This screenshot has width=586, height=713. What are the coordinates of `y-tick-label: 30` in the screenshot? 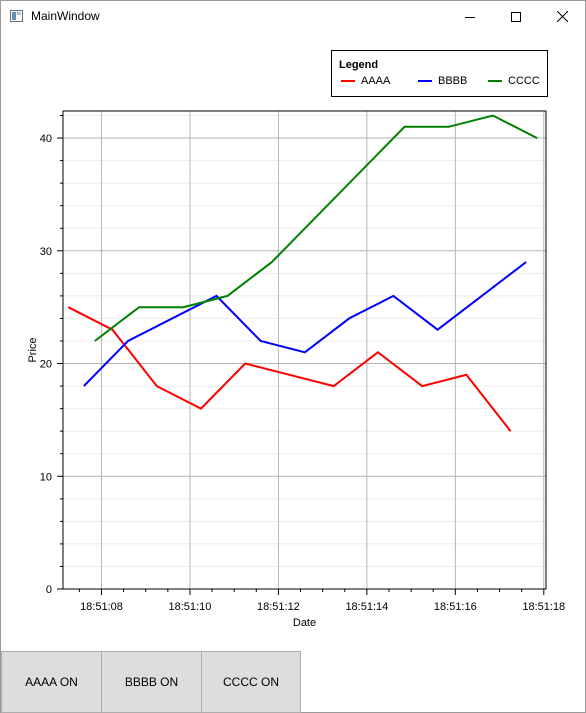 It's located at (46, 252).